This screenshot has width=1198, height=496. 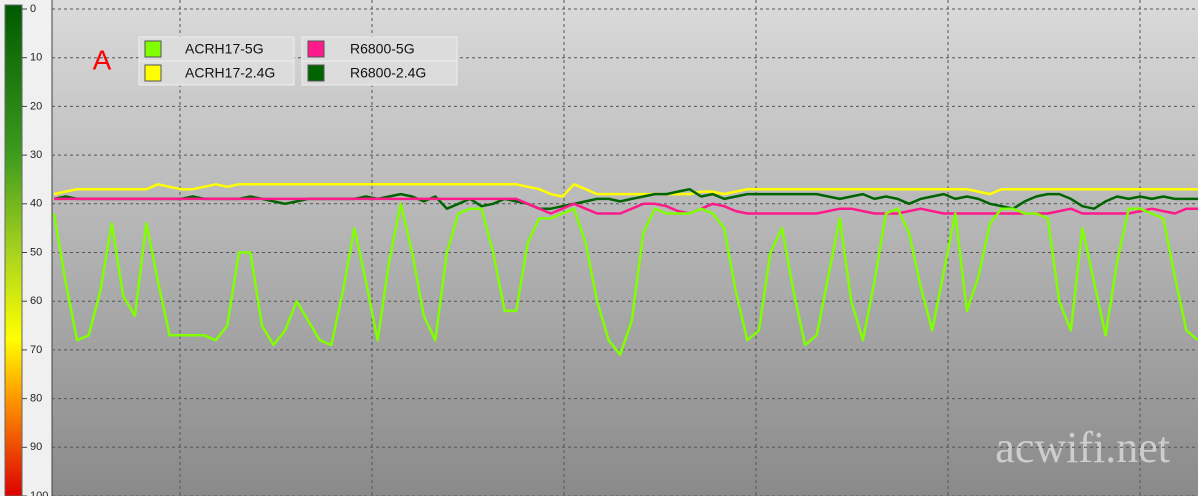 What do you see at coordinates (36, 301) in the screenshot?
I see `y-tick-label: 60` at bounding box center [36, 301].